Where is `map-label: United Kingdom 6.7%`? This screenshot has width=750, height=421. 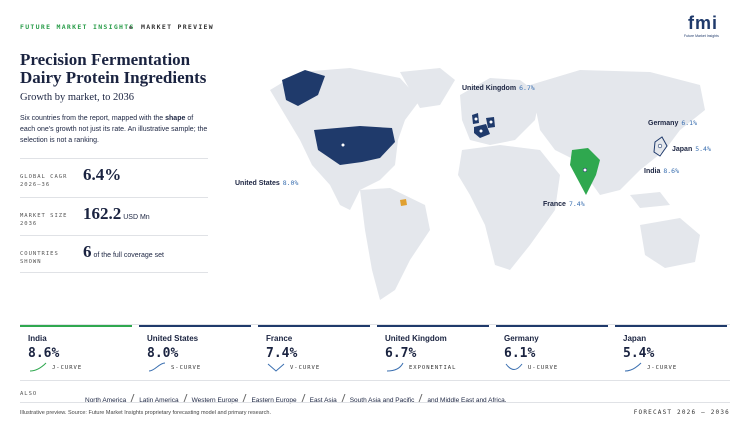 map-label: United Kingdom 6.7% is located at coordinates (498, 88).